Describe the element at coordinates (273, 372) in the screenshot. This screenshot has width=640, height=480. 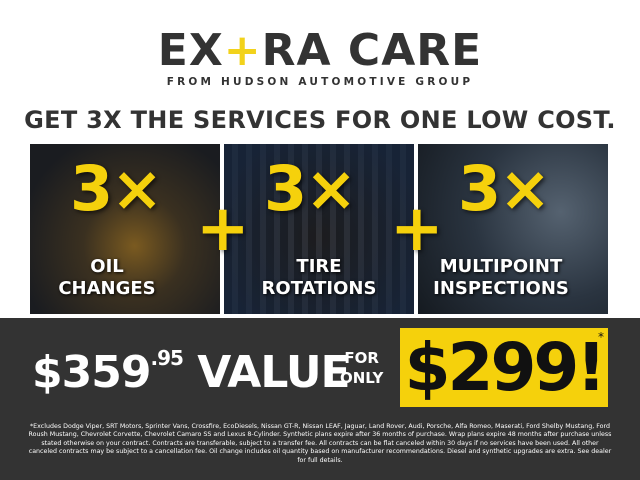
I see `value-word: VALUE` at that location.